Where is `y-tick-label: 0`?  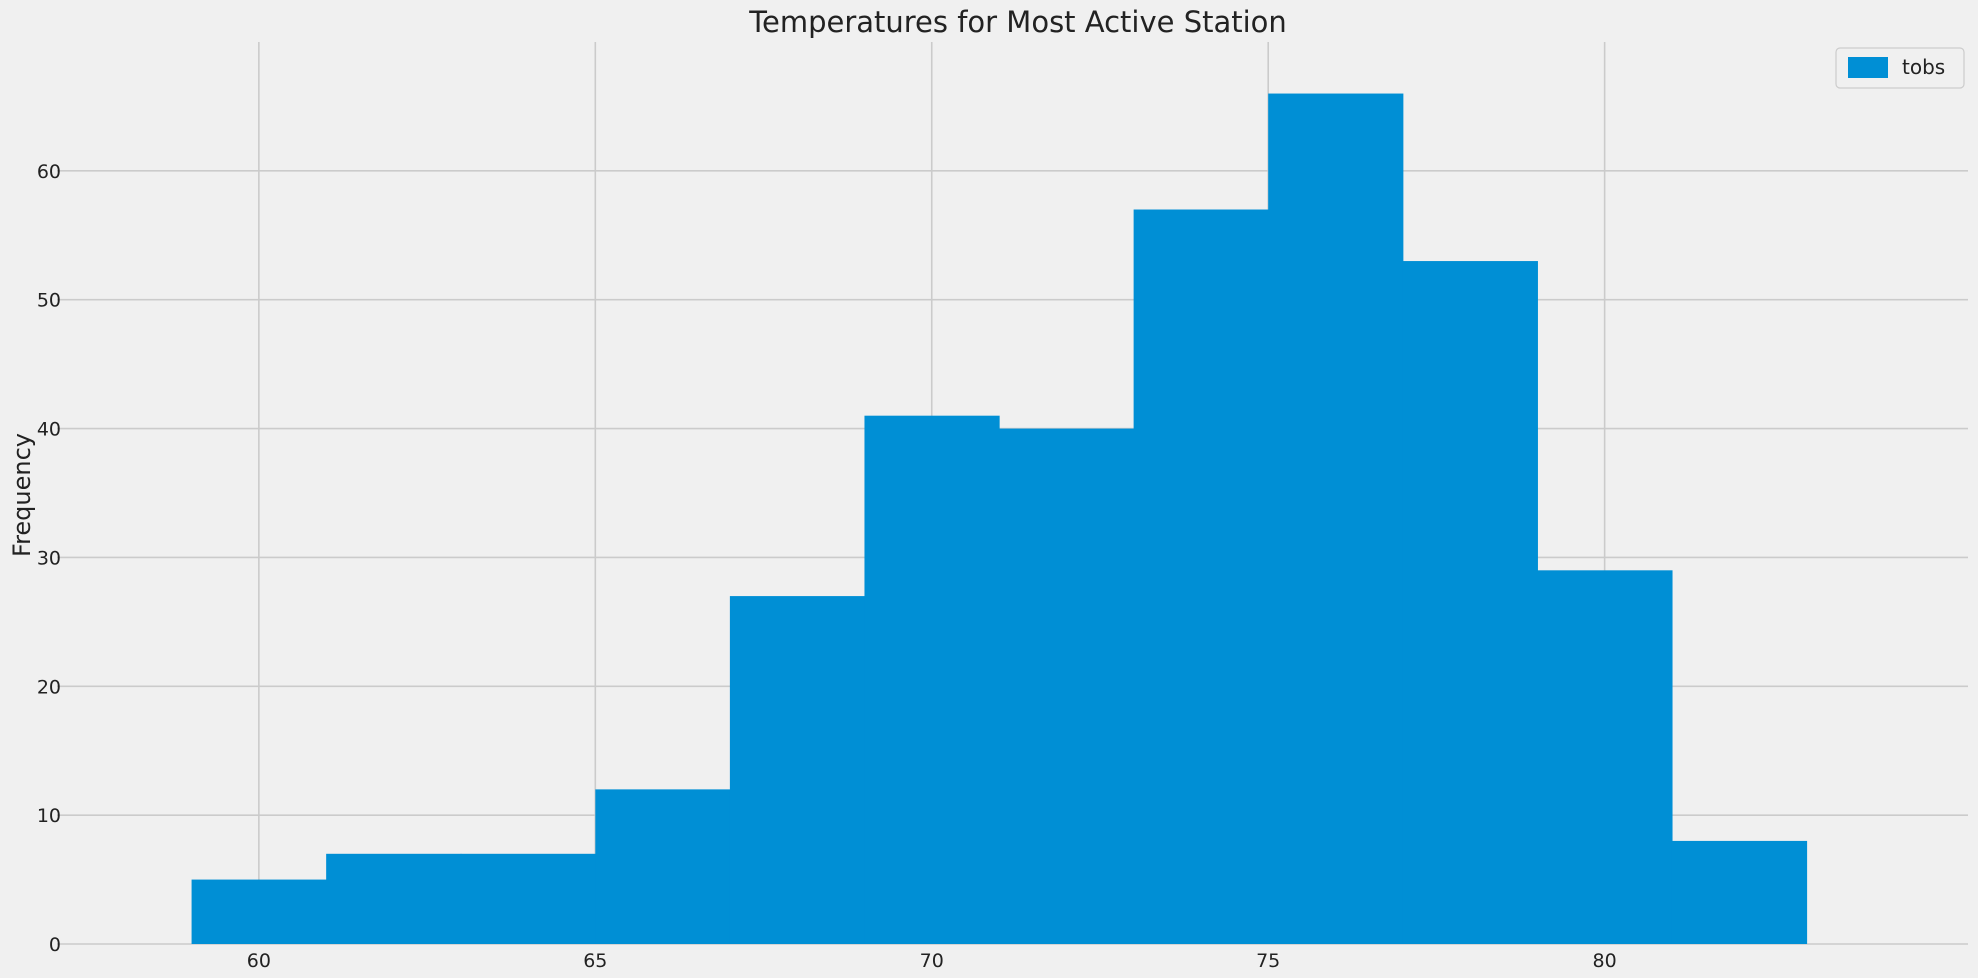
y-tick-label: 0 is located at coordinates (55, 945).